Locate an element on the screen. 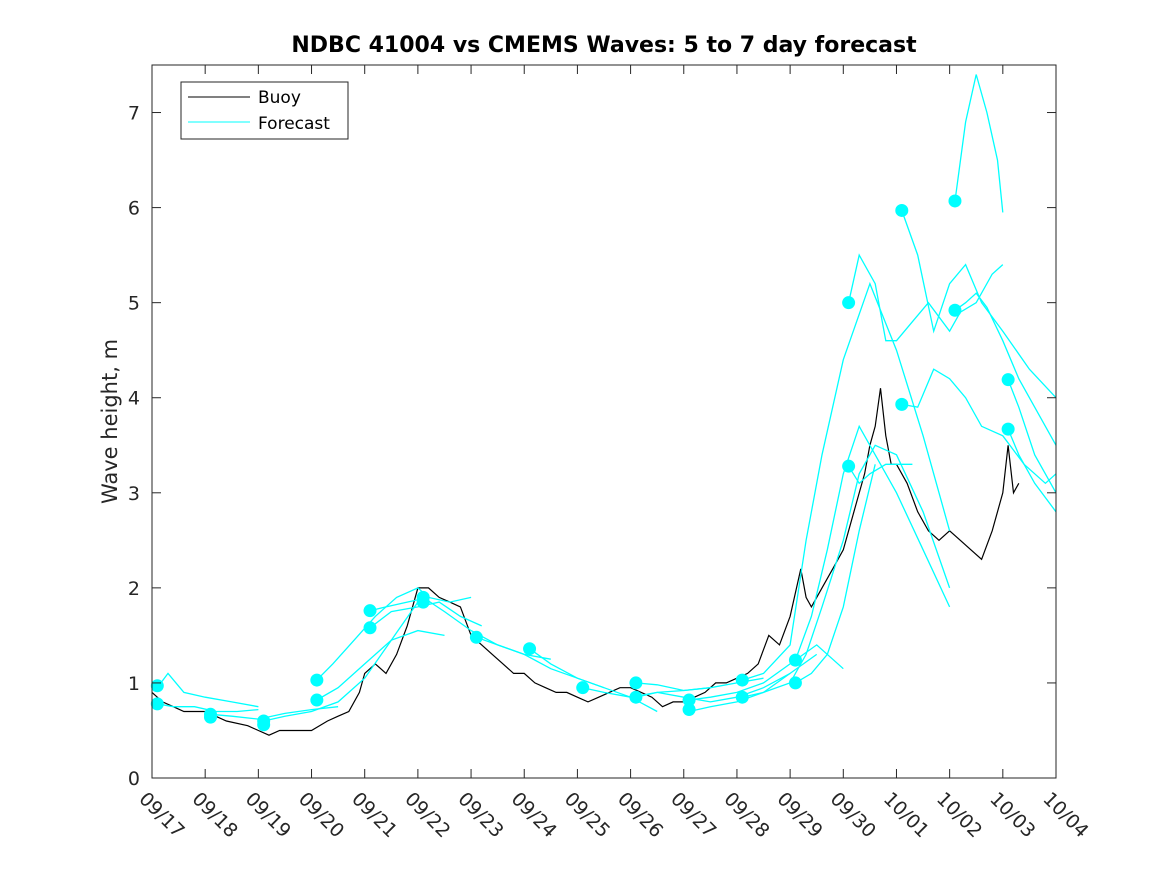  legend-buoy-label: Buoy is located at coordinates (279, 98).